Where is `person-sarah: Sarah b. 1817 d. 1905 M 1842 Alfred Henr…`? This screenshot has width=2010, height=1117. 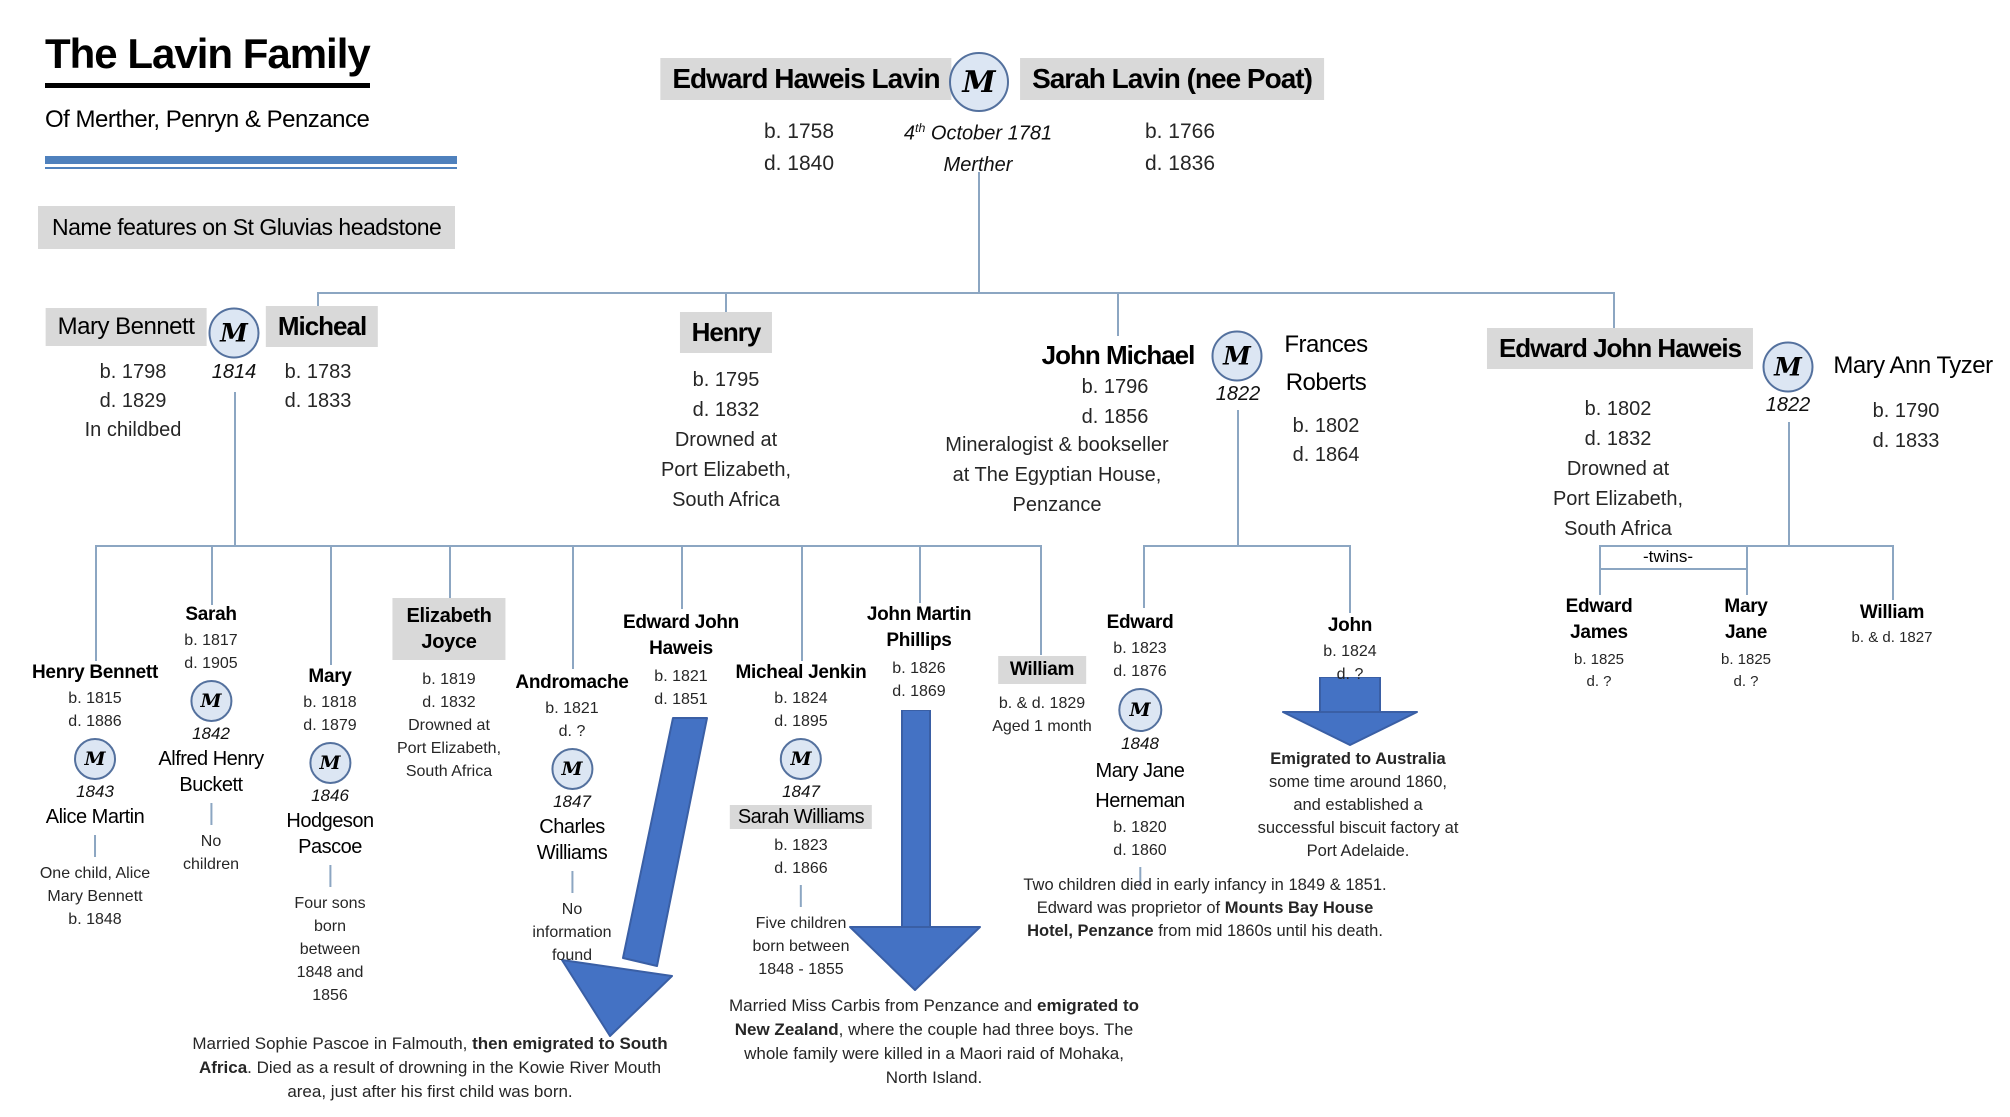 person-sarah: Sarah b. 1817 d. 1905 M 1842 Alfred Henr… is located at coordinates (211, 738).